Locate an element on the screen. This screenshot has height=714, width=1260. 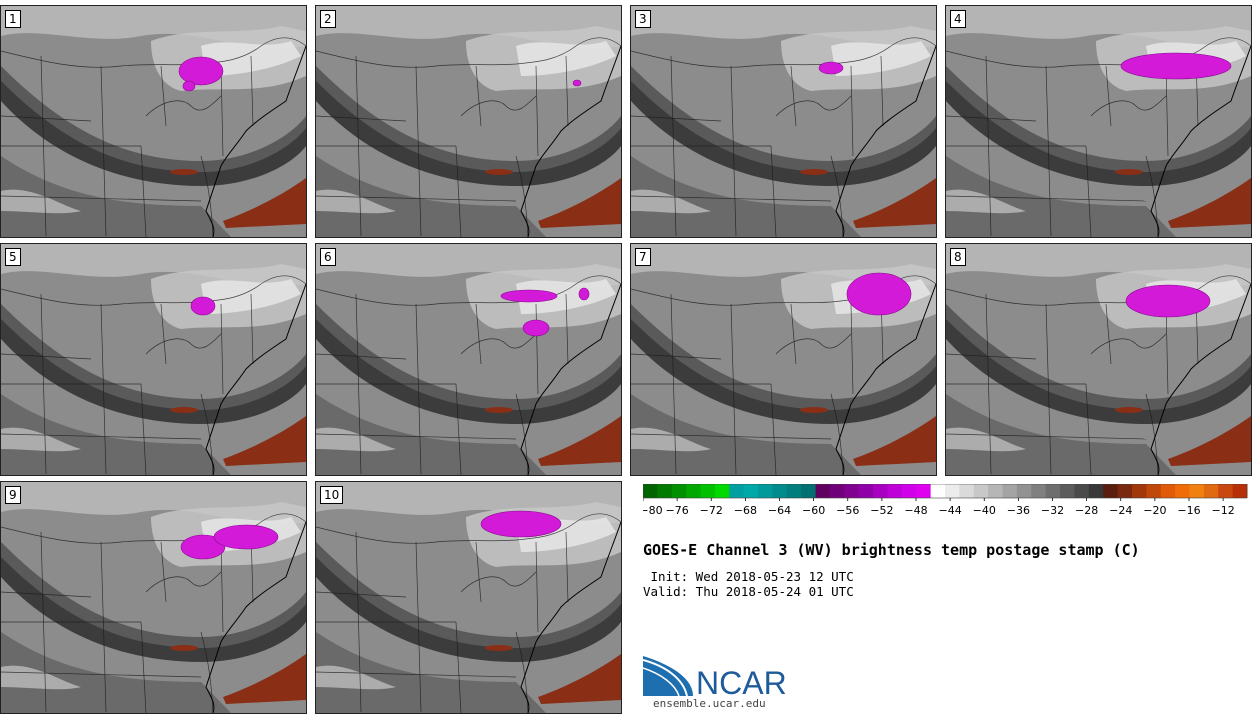
panel-number: 3 is located at coordinates (643, 19).